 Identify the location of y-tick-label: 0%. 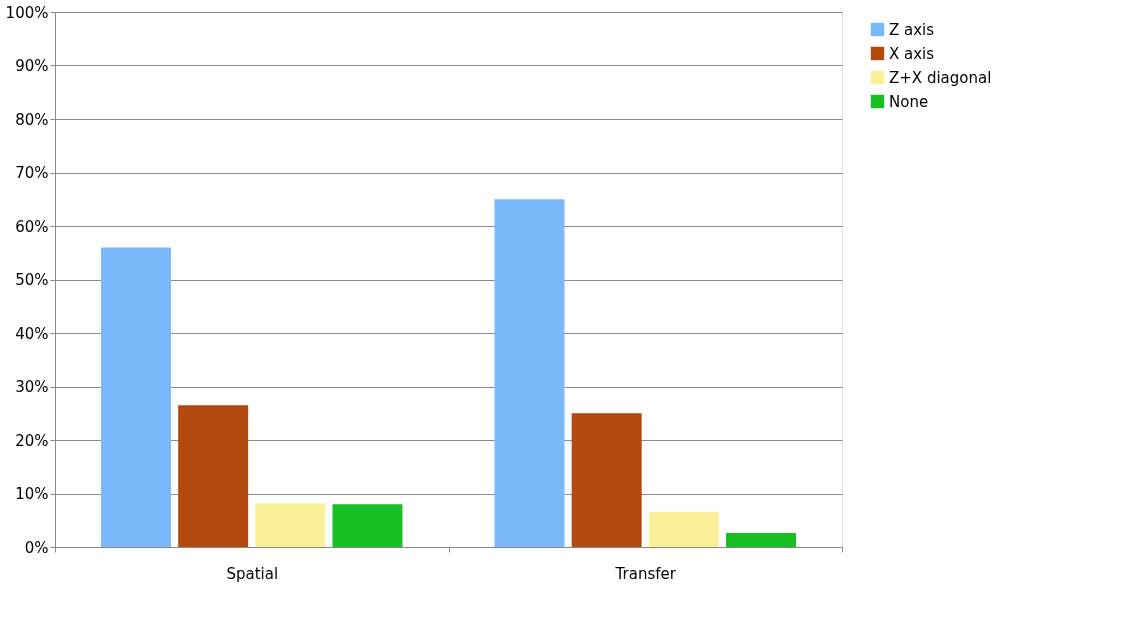
(36, 547).